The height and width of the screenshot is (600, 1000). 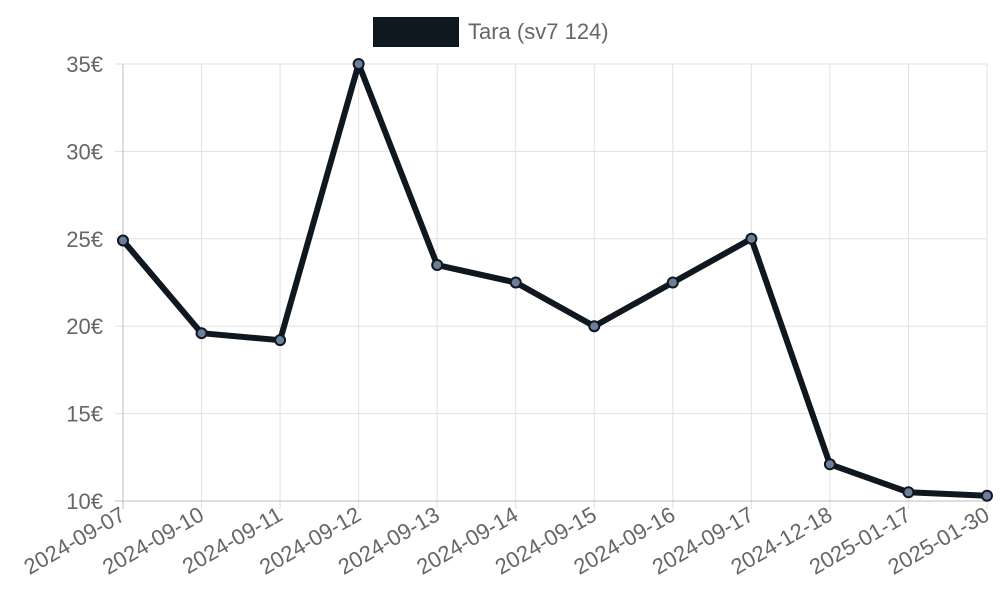 What do you see at coordinates (84, 64) in the screenshot?
I see `y-tick-label: 35€` at bounding box center [84, 64].